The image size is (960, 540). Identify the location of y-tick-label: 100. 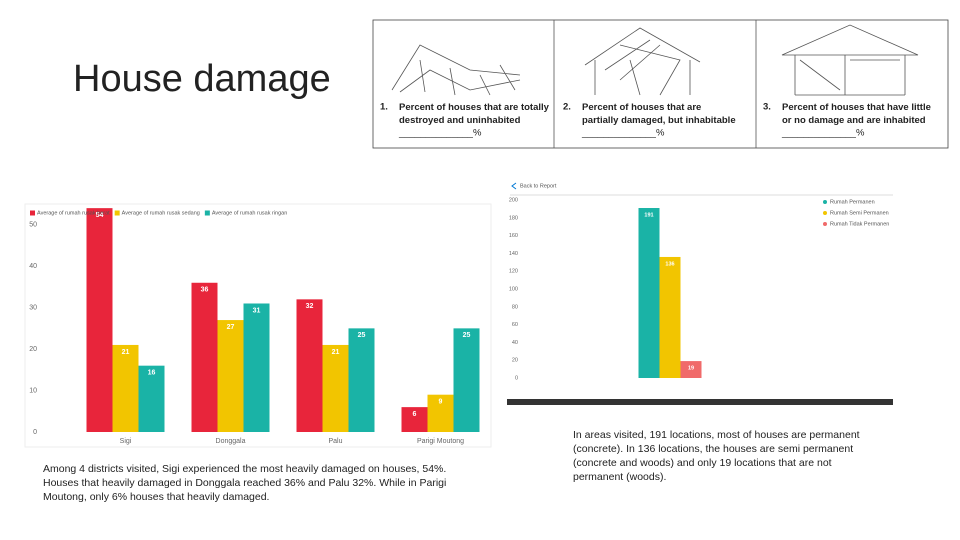
(513, 289).